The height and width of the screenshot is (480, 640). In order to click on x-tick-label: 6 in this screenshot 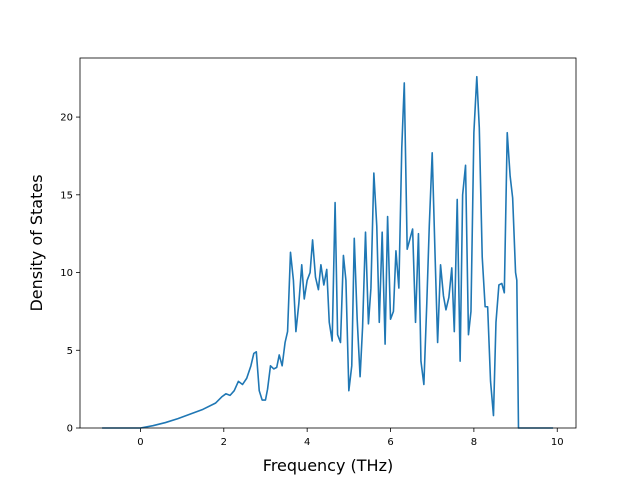, I will do `click(390, 442)`.